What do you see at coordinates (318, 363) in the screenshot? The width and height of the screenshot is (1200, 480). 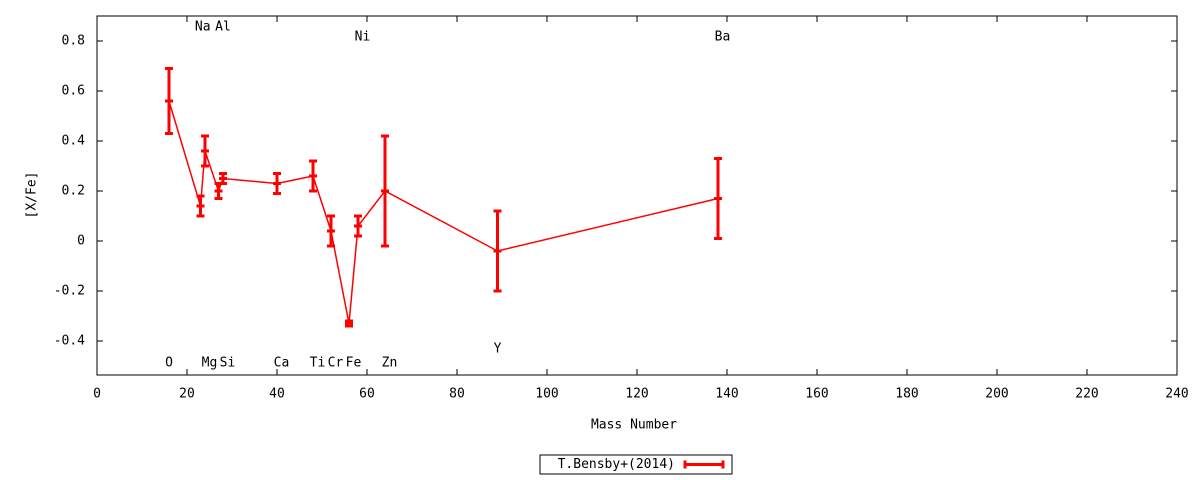 I see `element-label: Ti` at bounding box center [318, 363].